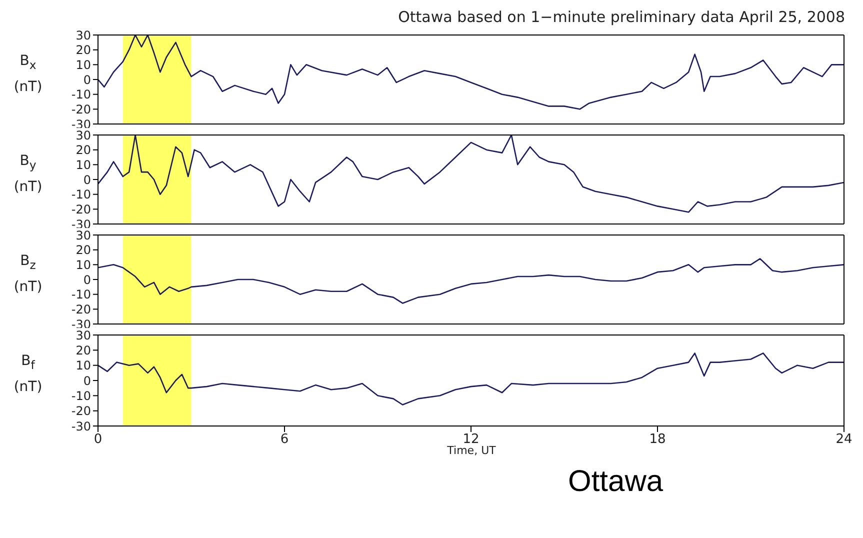 This screenshot has width=863, height=538. I want to click on y-axis-title: B$_{z}$ (nT), so click(28, 274).